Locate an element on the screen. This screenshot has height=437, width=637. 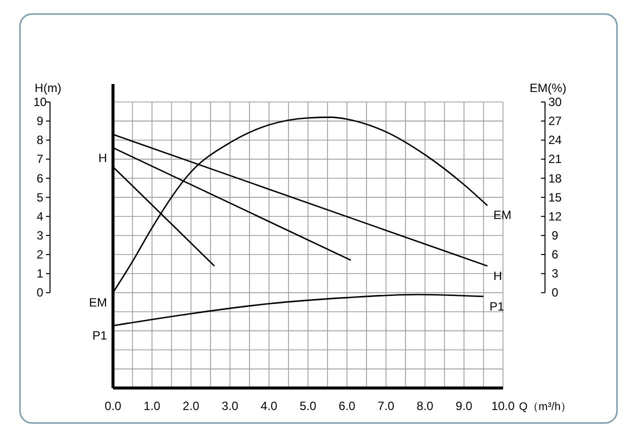
y-tick-label: 2 is located at coordinates (40, 255).